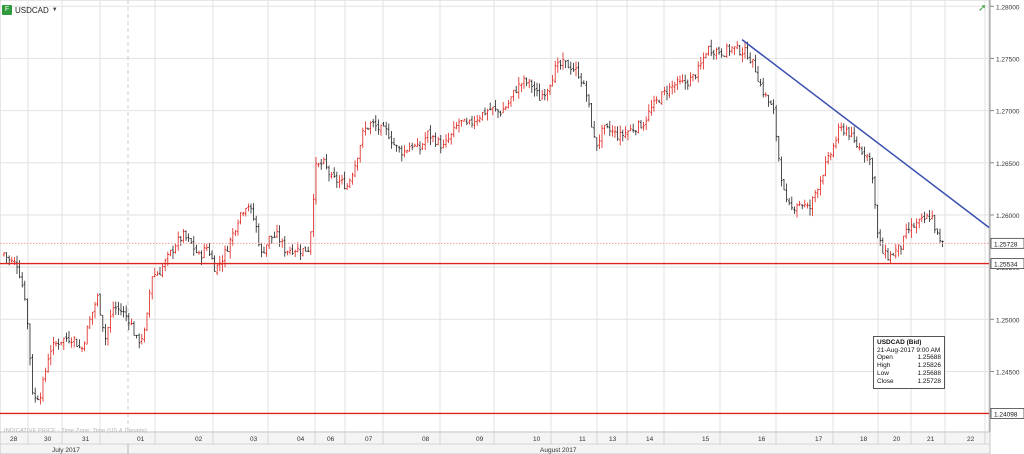 The height and width of the screenshot is (454, 1024). I want to click on x-tick-label: 18, so click(864, 439).